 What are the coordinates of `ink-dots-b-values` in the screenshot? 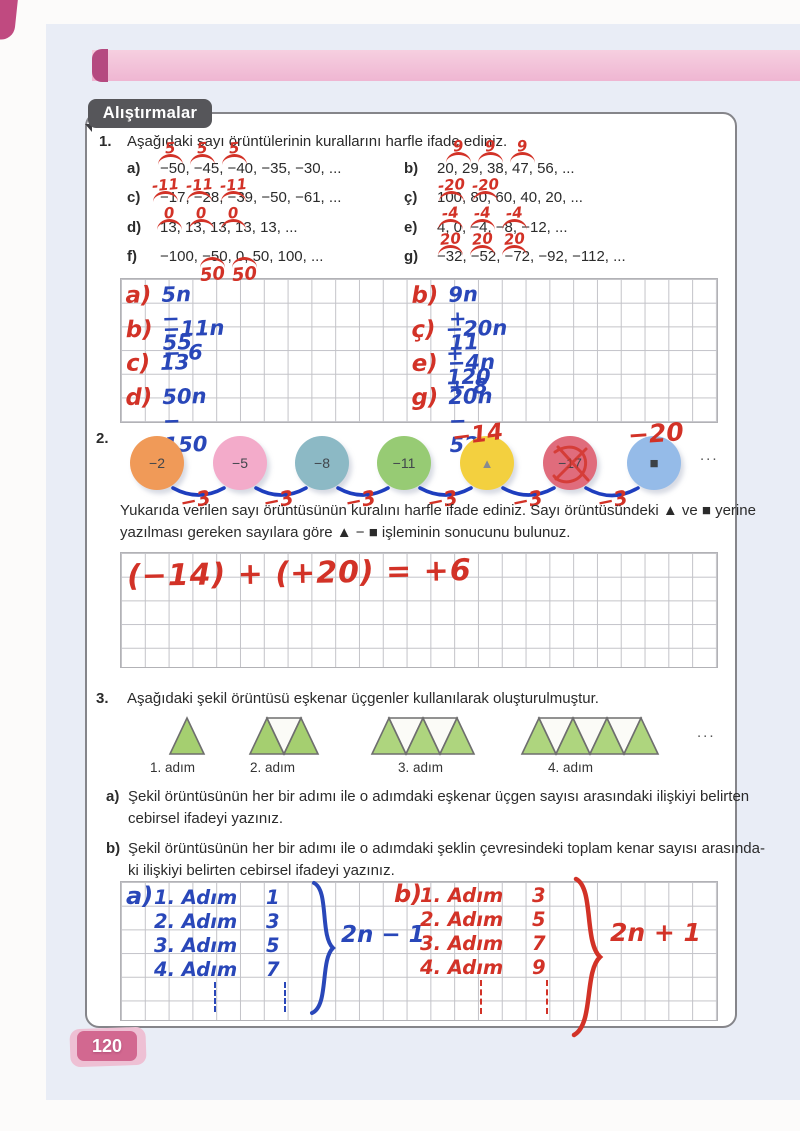 It's located at (547, 997).